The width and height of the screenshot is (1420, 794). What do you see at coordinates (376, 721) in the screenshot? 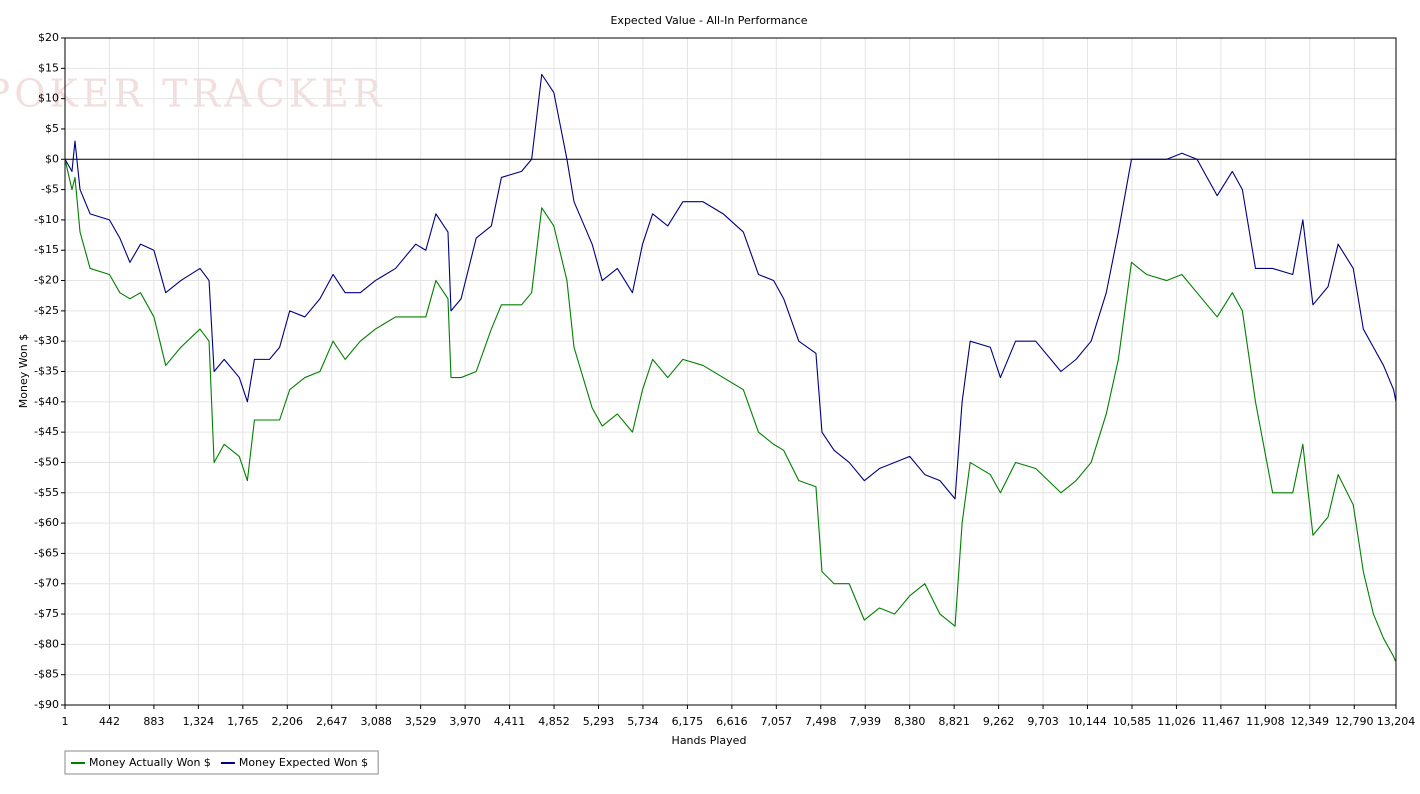
I see `x-tick-label: 3,088` at bounding box center [376, 721].